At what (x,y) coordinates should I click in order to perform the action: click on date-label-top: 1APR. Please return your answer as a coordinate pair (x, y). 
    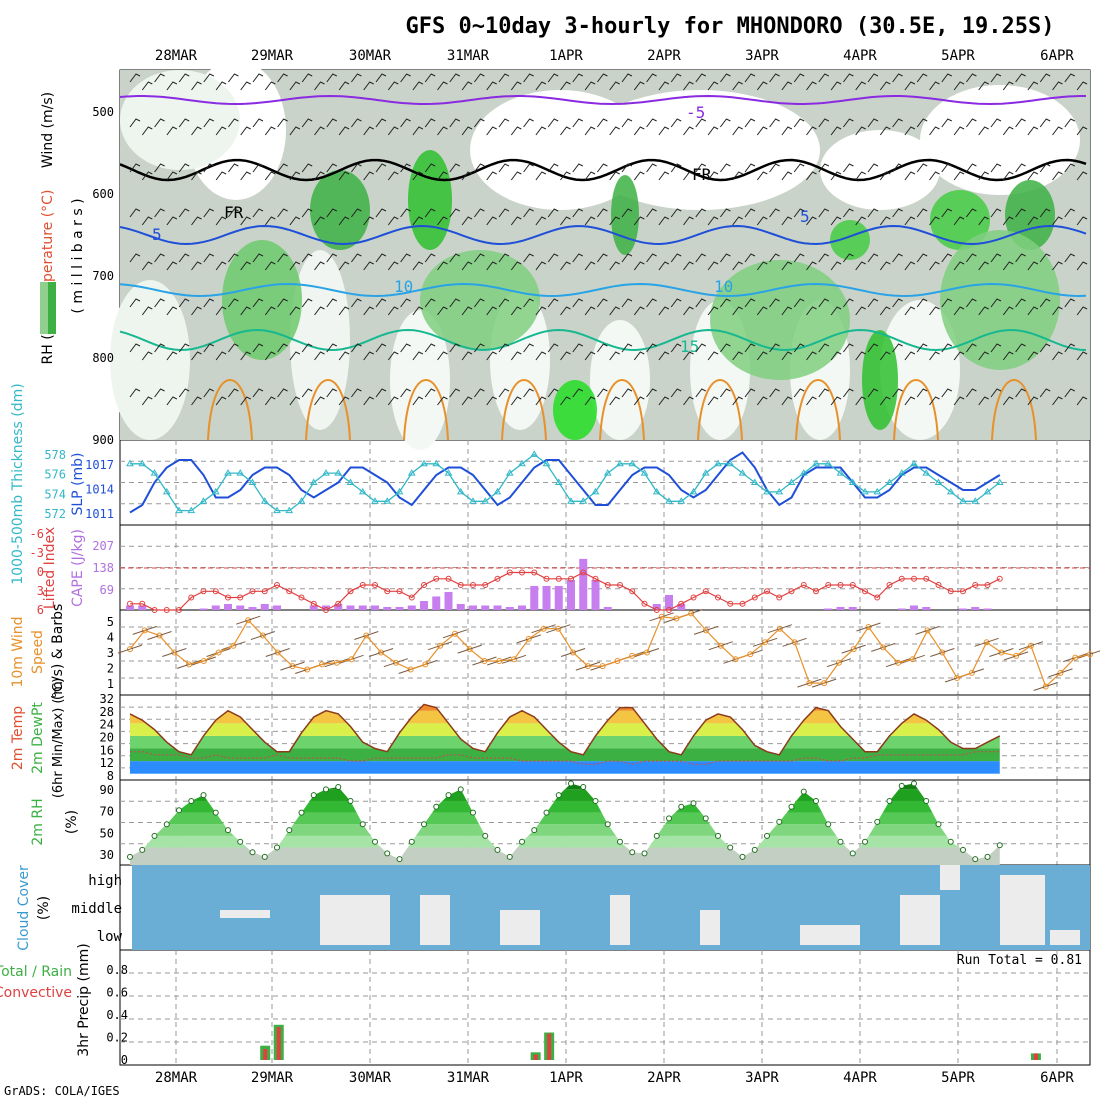
    Looking at the image, I should click on (566, 56).